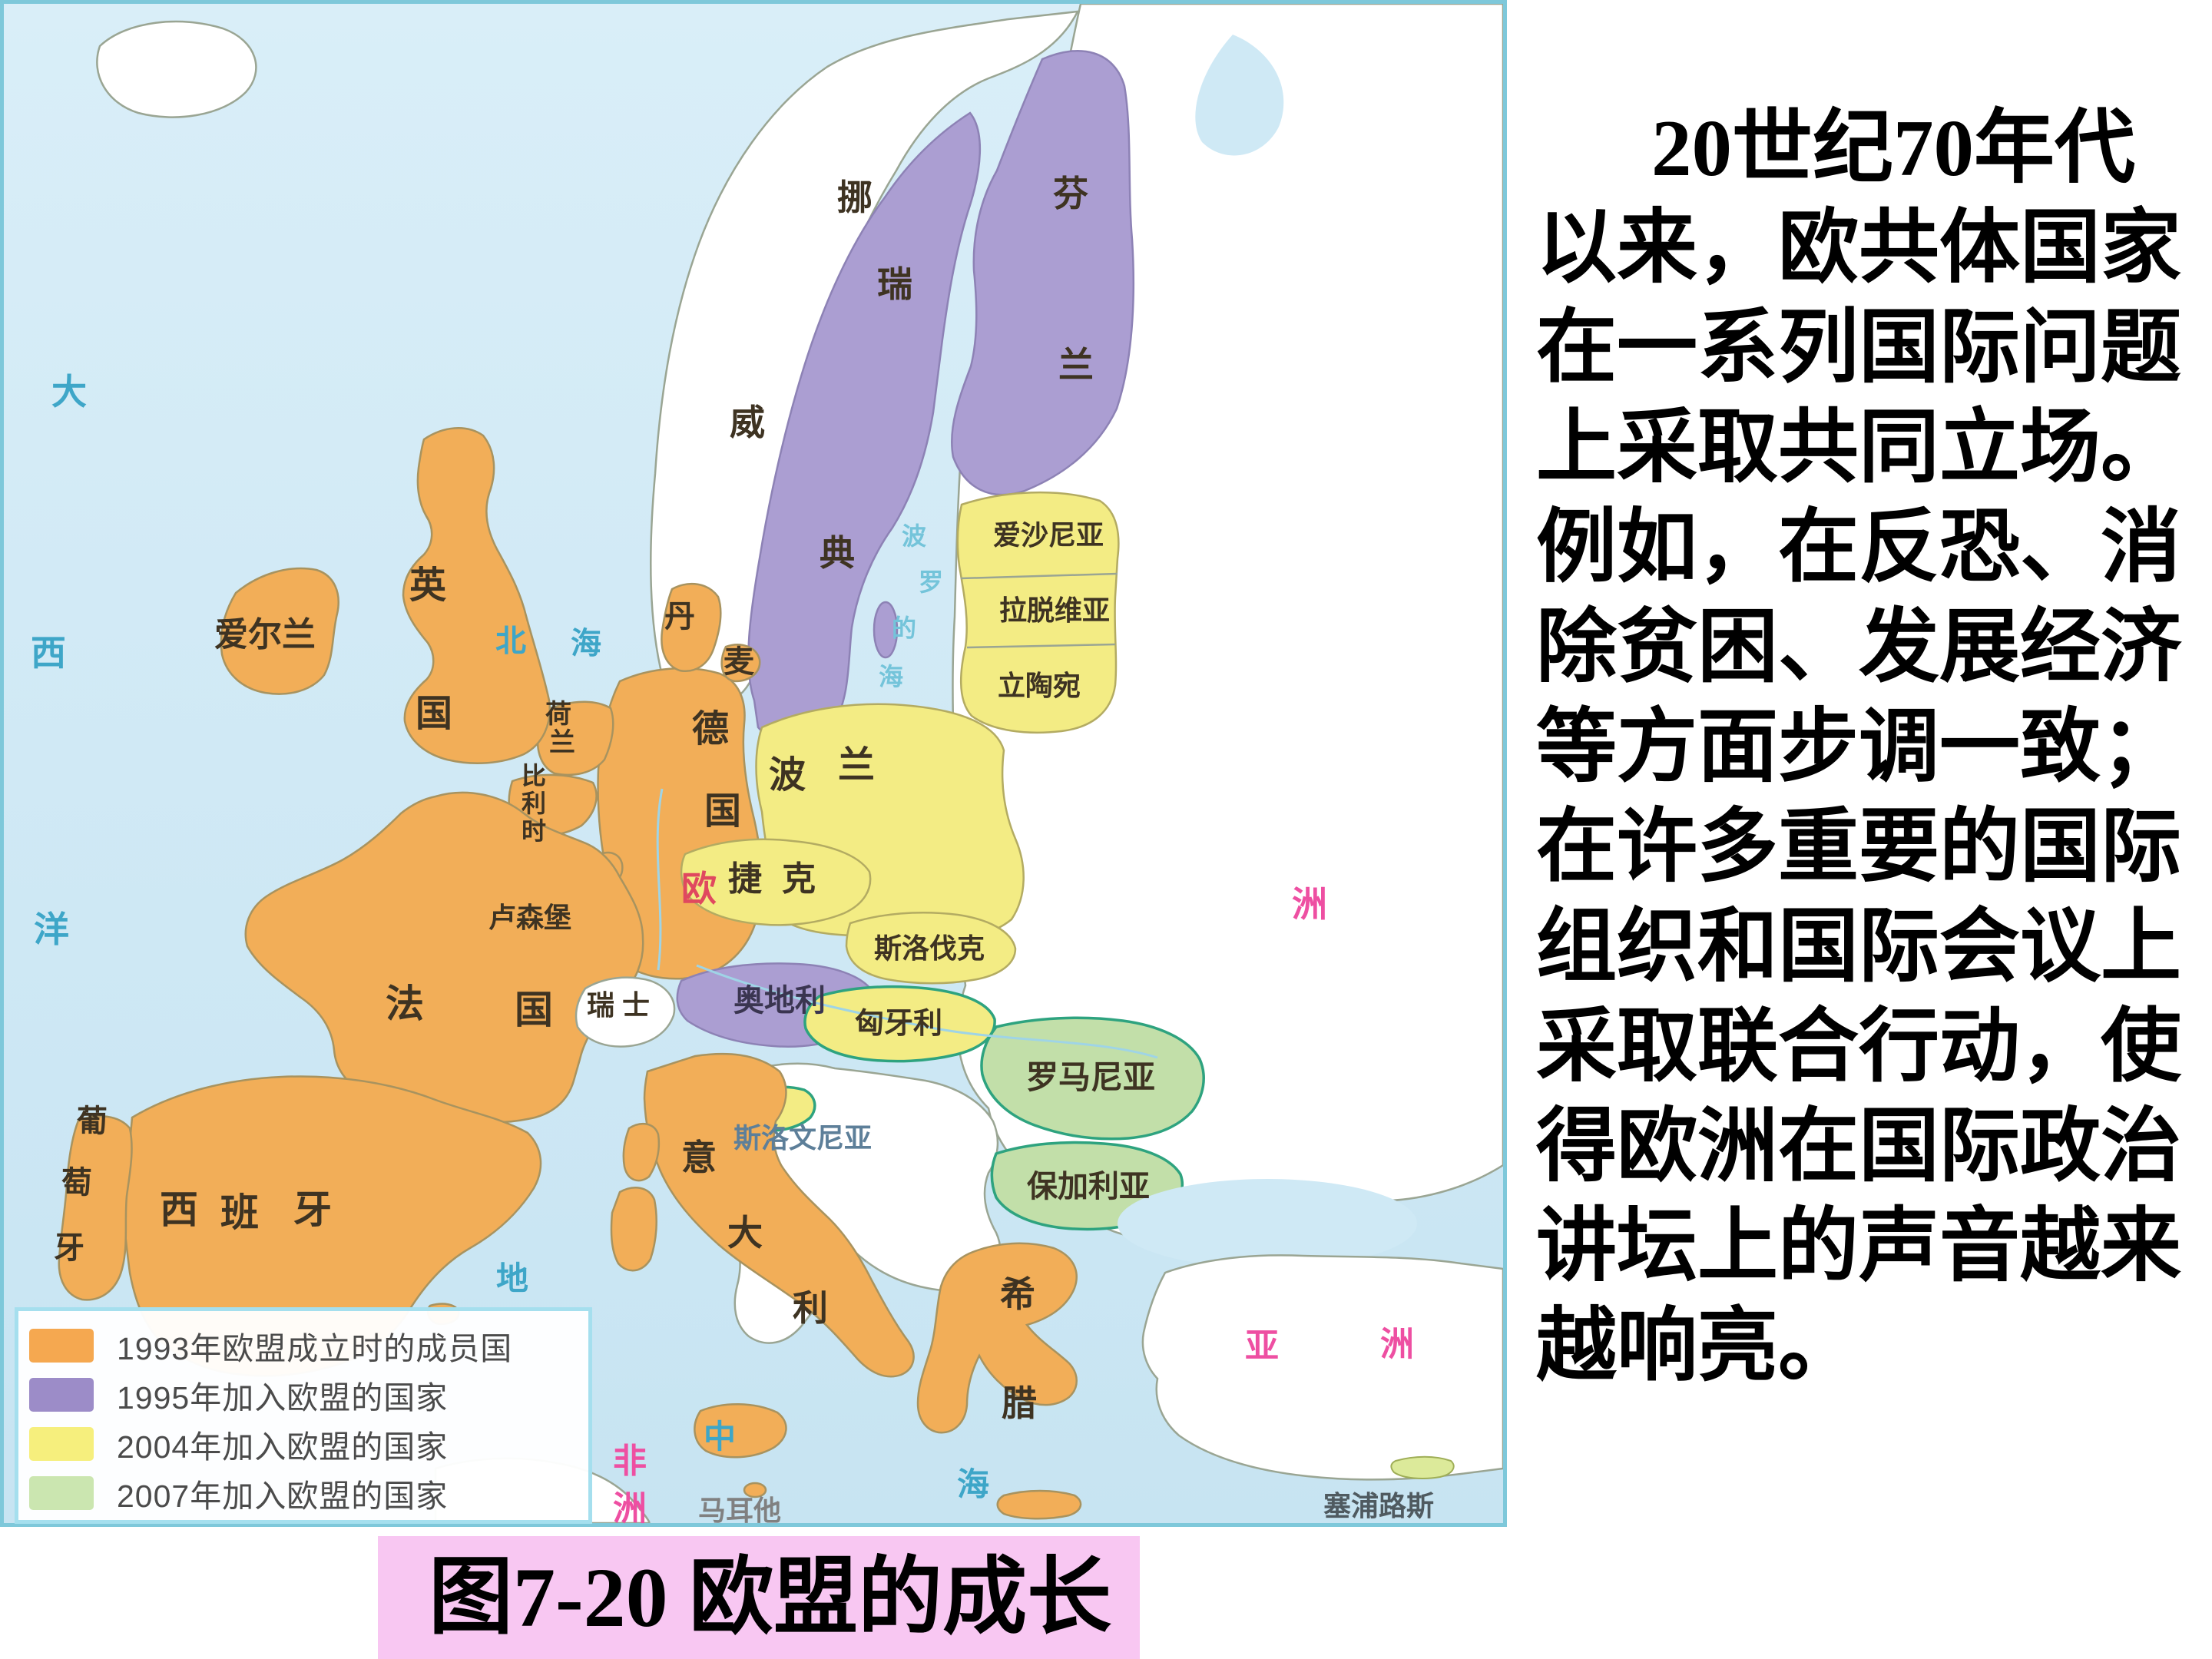  Describe the element at coordinates (1859, 847) in the screenshot. I see `paragraph-line: 在许多重要的国际` at that location.